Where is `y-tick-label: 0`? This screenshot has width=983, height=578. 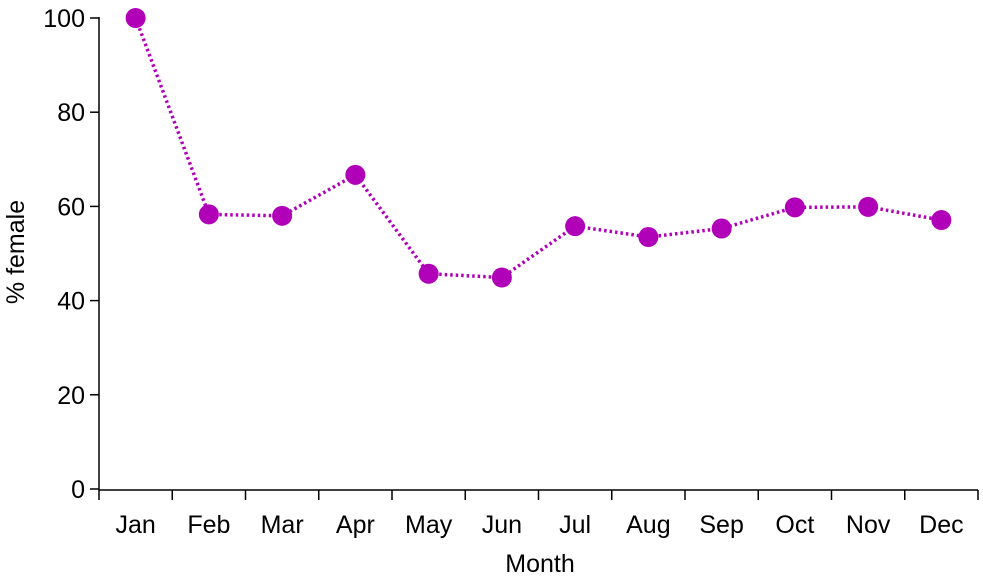
y-tick-label: 0 is located at coordinates (78, 490).